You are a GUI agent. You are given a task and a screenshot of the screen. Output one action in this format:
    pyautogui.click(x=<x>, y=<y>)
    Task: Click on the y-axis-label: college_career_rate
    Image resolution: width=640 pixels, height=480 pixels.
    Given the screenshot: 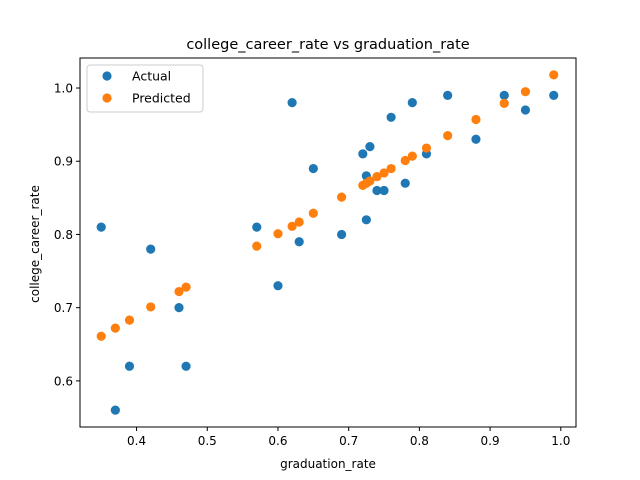 What is the action you would take?
    pyautogui.click(x=35, y=244)
    